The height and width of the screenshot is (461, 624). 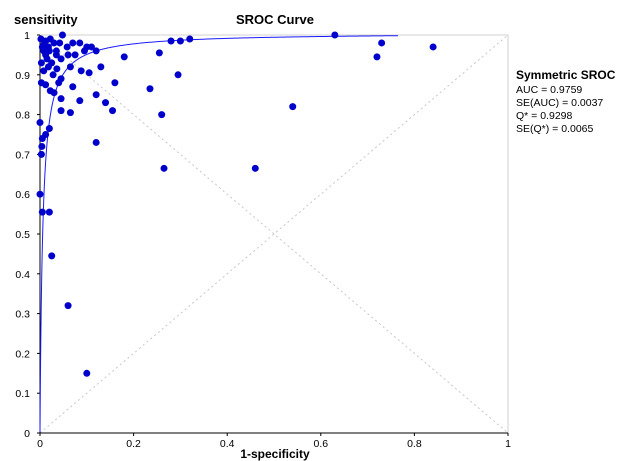 What do you see at coordinates (554, 129) in the screenshot?
I see `legend-se-q-star: SE(Q*) = 0.0065` at bounding box center [554, 129].